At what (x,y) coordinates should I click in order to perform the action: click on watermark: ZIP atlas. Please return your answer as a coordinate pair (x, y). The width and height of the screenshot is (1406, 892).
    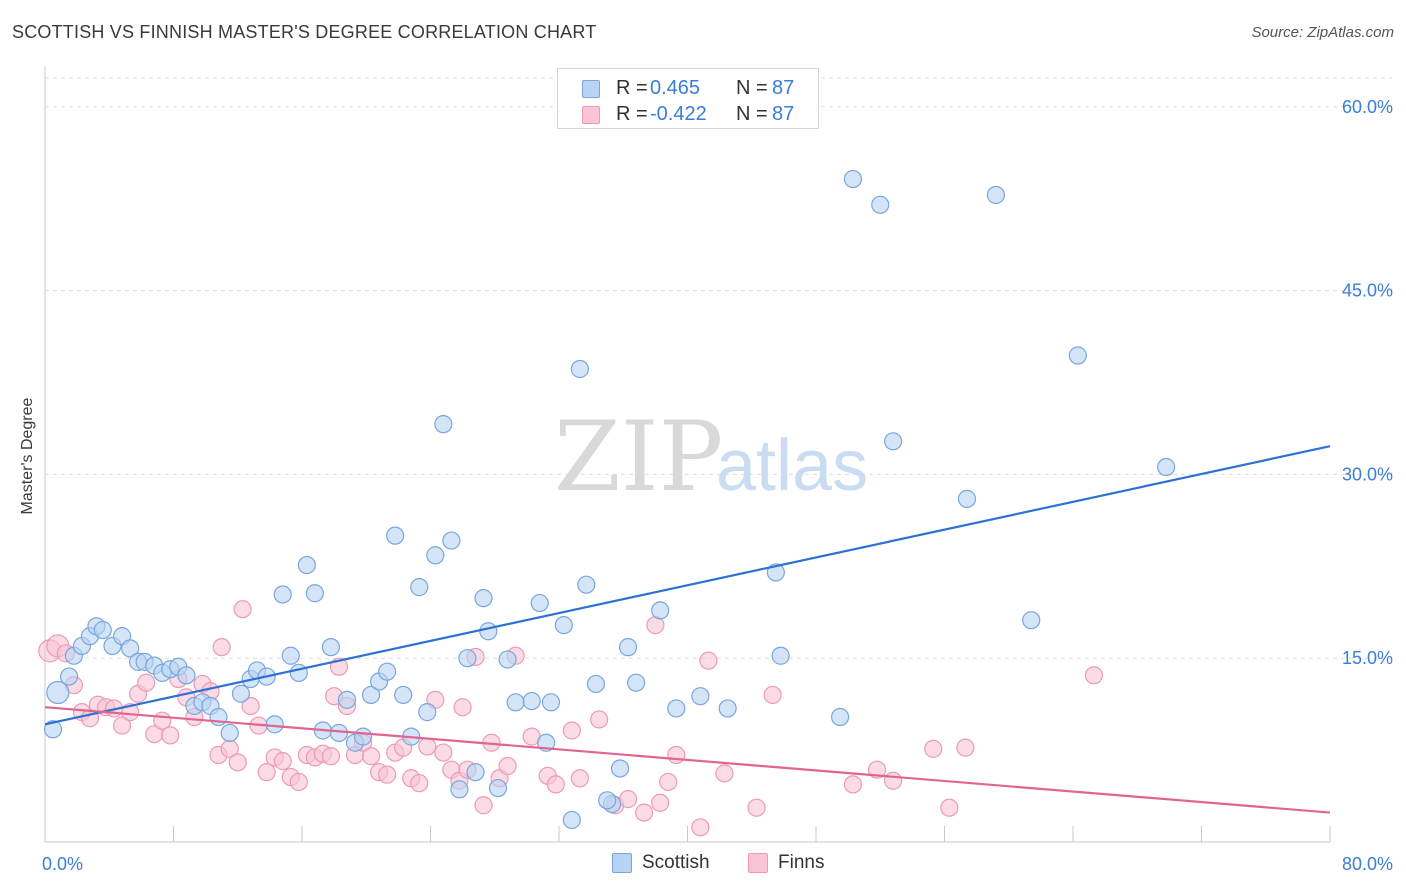
    Looking at the image, I should click on (711, 457).